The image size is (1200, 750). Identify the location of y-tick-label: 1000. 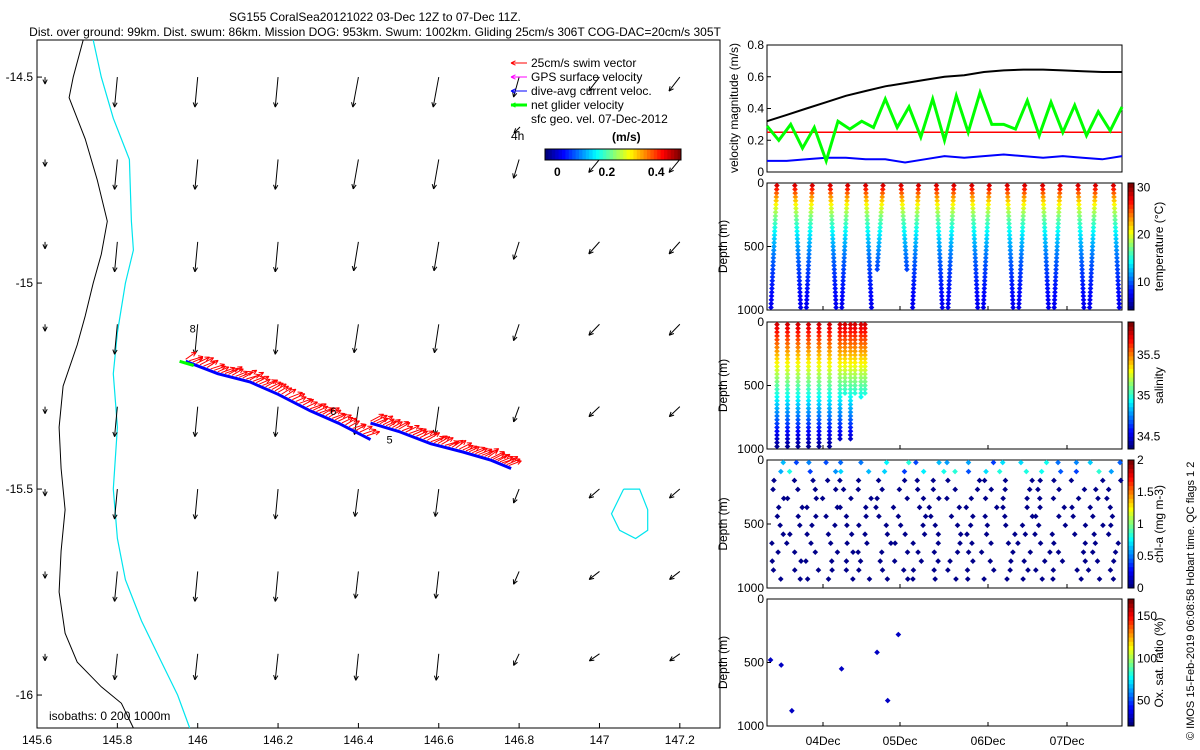
(750, 726).